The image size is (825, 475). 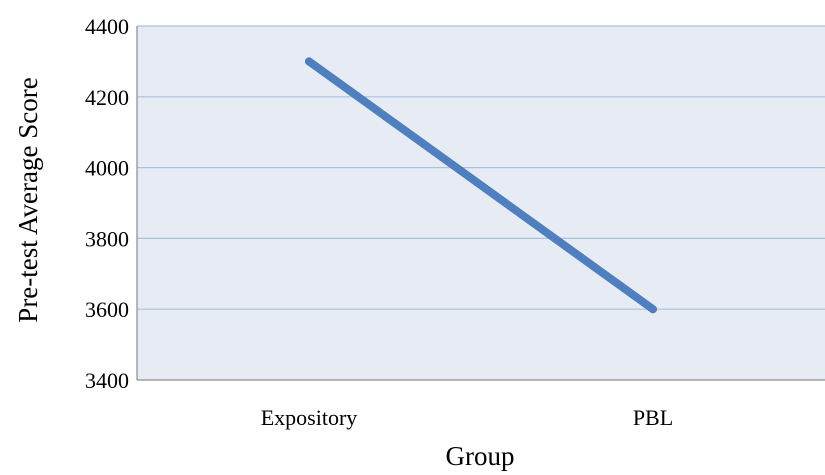 I want to click on y-tick-labels: 3400 3600 3800 4000 4200 4400, so click(x=107, y=203).